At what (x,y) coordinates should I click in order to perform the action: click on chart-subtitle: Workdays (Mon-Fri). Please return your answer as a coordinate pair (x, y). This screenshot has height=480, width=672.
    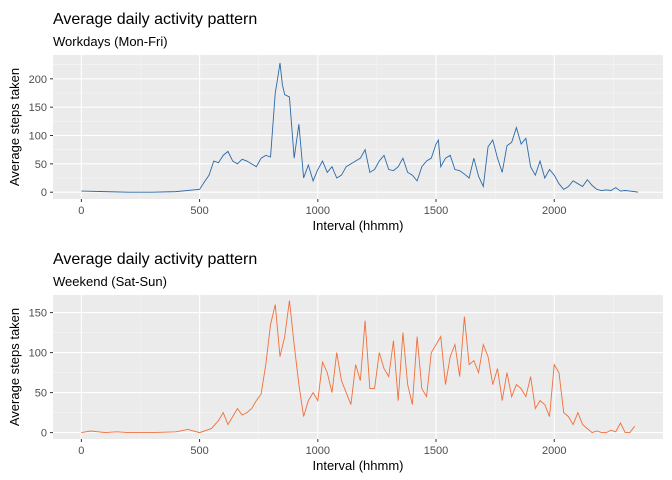
    Looking at the image, I should click on (110, 41).